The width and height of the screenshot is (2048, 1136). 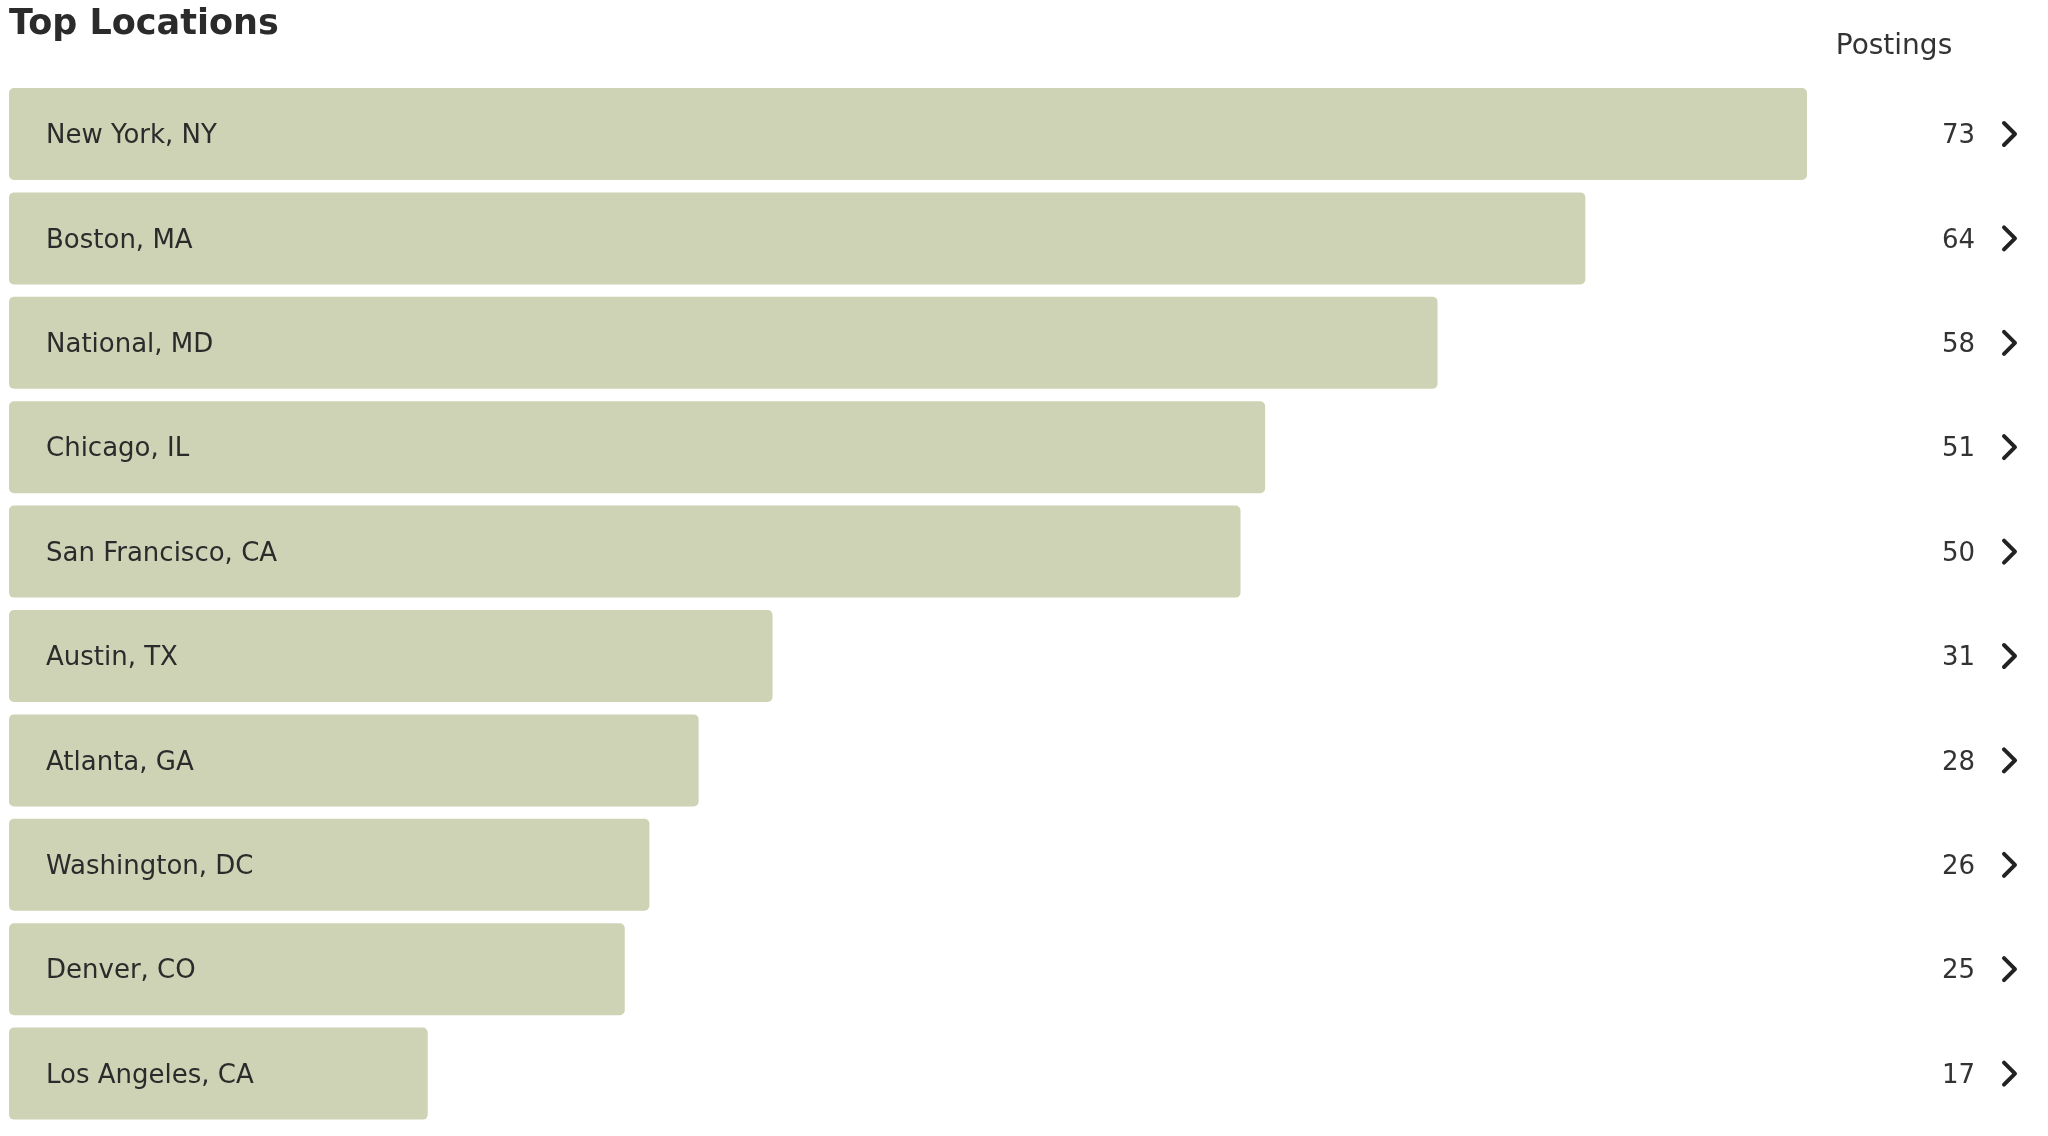 What do you see at coordinates (1958, 551) in the screenshot?
I see `data-label: 50` at bounding box center [1958, 551].